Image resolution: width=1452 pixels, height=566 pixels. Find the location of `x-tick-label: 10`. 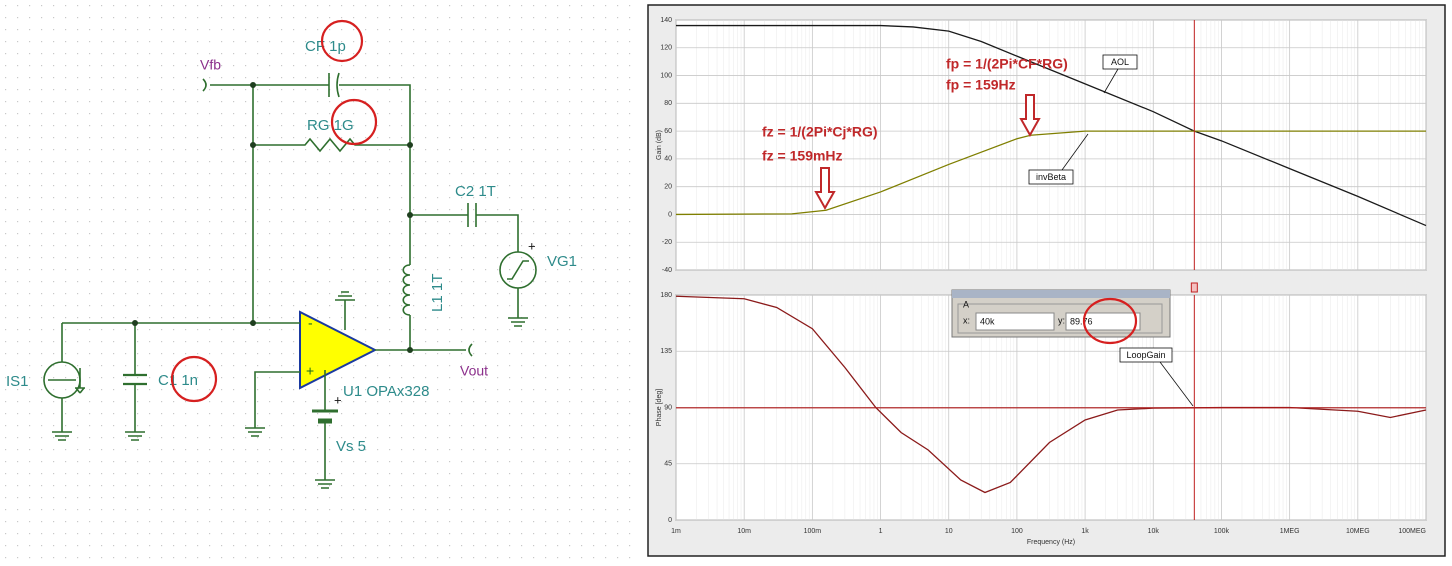

x-tick-label: 10 is located at coordinates (949, 531).